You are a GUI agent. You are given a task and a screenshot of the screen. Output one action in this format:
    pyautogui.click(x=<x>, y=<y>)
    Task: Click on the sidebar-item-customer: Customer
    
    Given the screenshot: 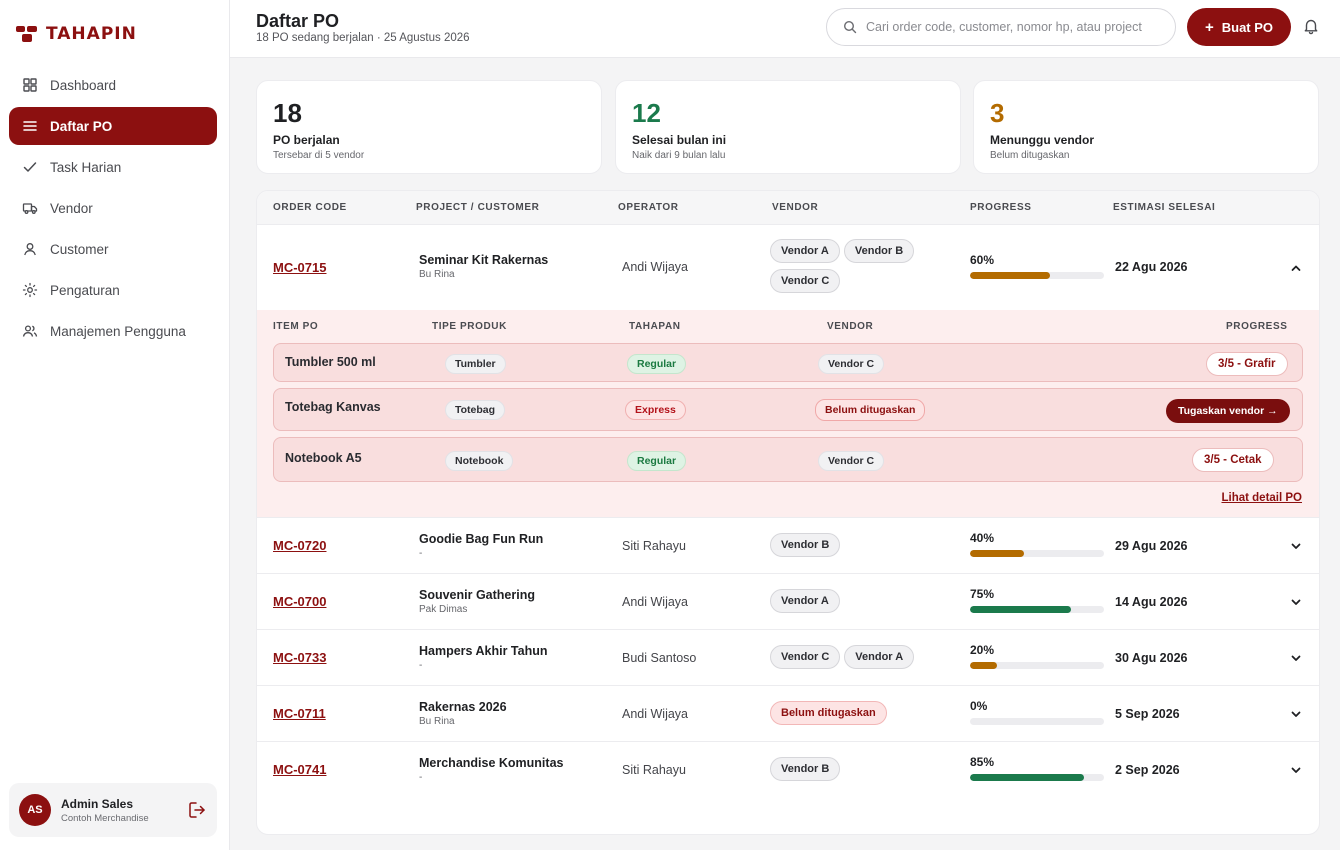 What is the action you would take?
    pyautogui.click(x=113, y=249)
    